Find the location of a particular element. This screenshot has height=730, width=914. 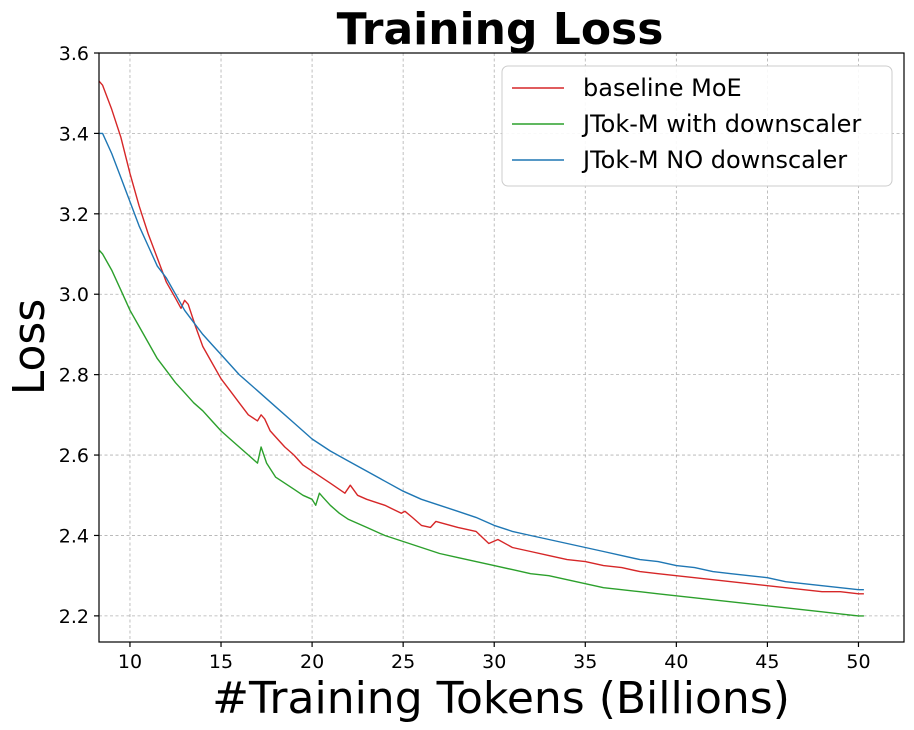

y-tick-label: 2.8 is located at coordinates (74, 376).